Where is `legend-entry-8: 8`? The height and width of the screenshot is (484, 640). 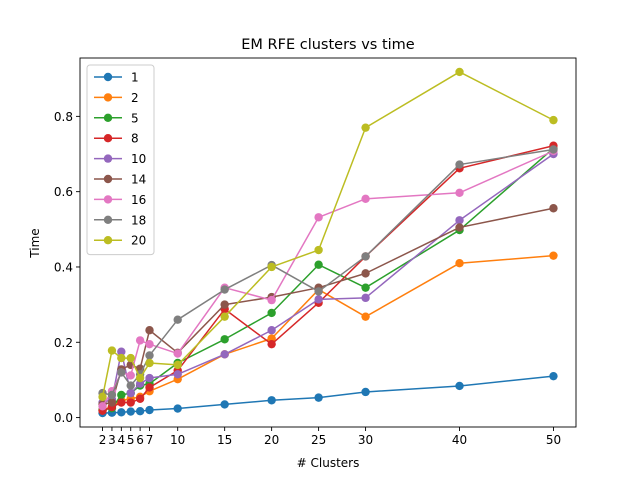 legend-entry-8: 8 is located at coordinates (116, 139).